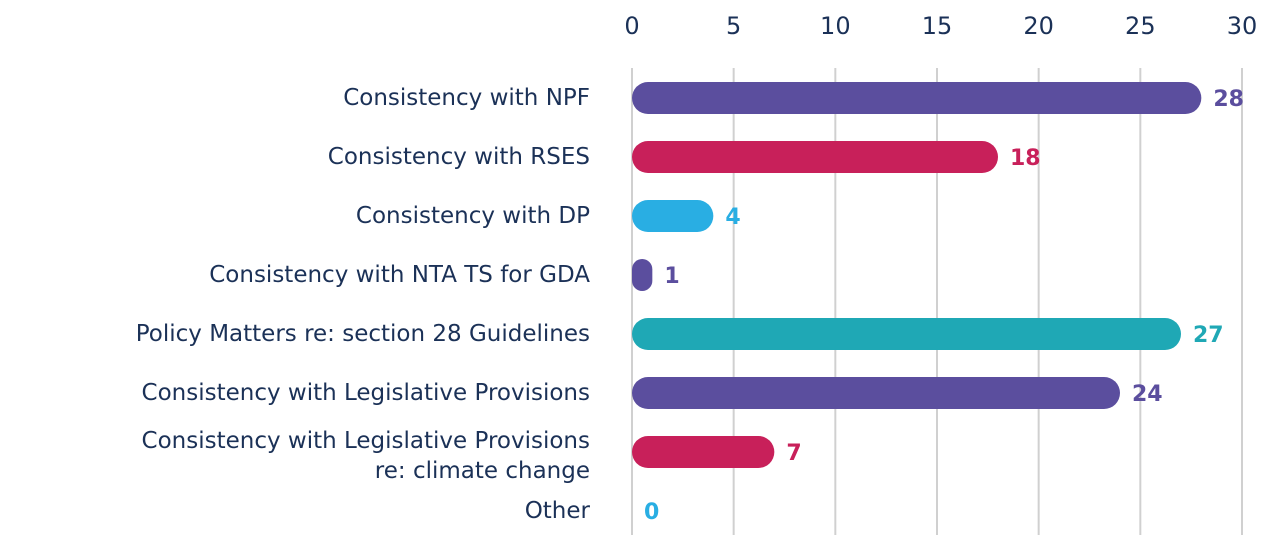 This screenshot has height=535, width=1271. What do you see at coordinates (1208, 335) in the screenshot?
I see `value-label: 27` at bounding box center [1208, 335].